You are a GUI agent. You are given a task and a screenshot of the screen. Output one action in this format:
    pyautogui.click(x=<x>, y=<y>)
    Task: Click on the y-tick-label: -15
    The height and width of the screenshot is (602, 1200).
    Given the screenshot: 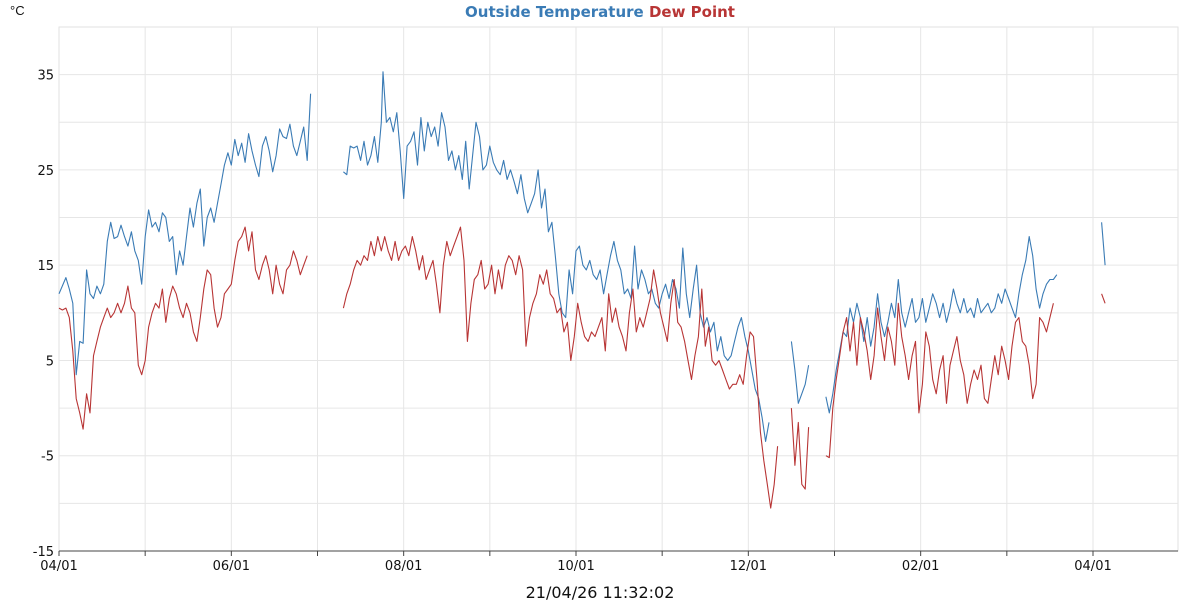 What is the action you would take?
    pyautogui.click(x=43, y=552)
    